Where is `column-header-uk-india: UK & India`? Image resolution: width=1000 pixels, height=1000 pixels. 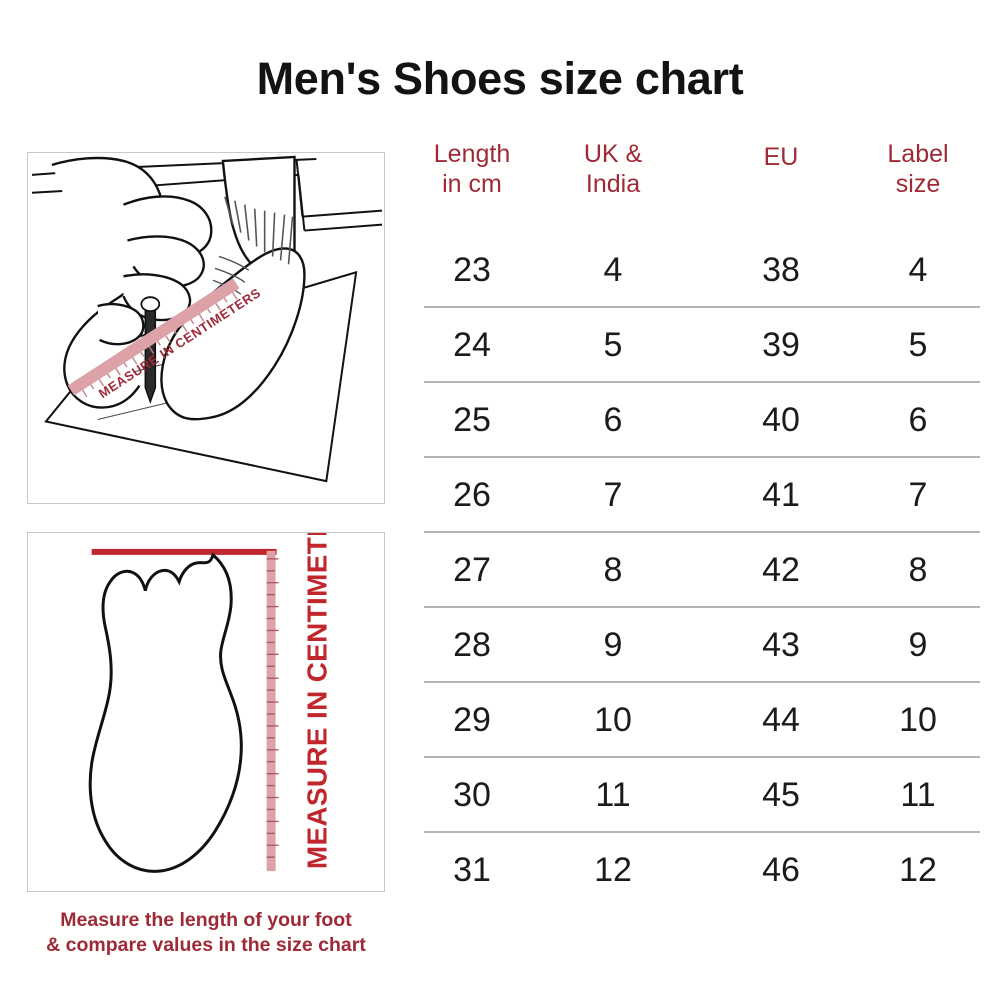
column-header-uk-india: UK & India is located at coordinates (613, 186).